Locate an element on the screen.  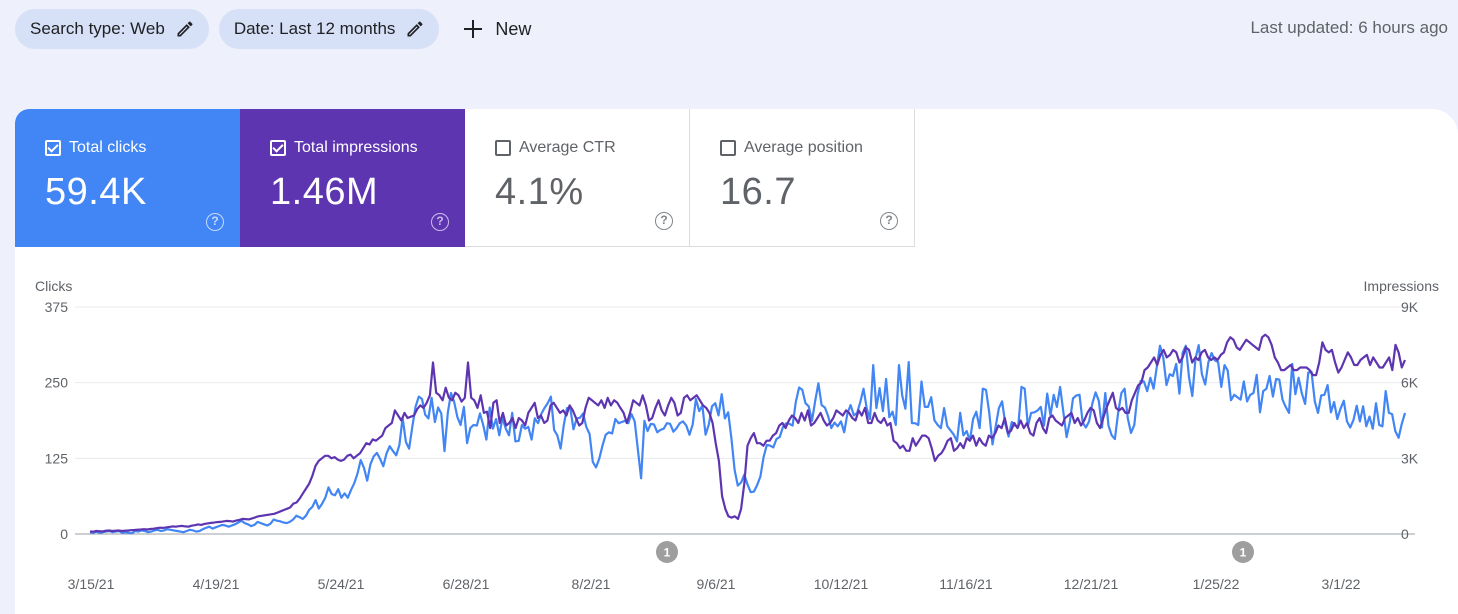
metric-average-ctr: Average CTR 4.1% ? is located at coordinates (577, 178).